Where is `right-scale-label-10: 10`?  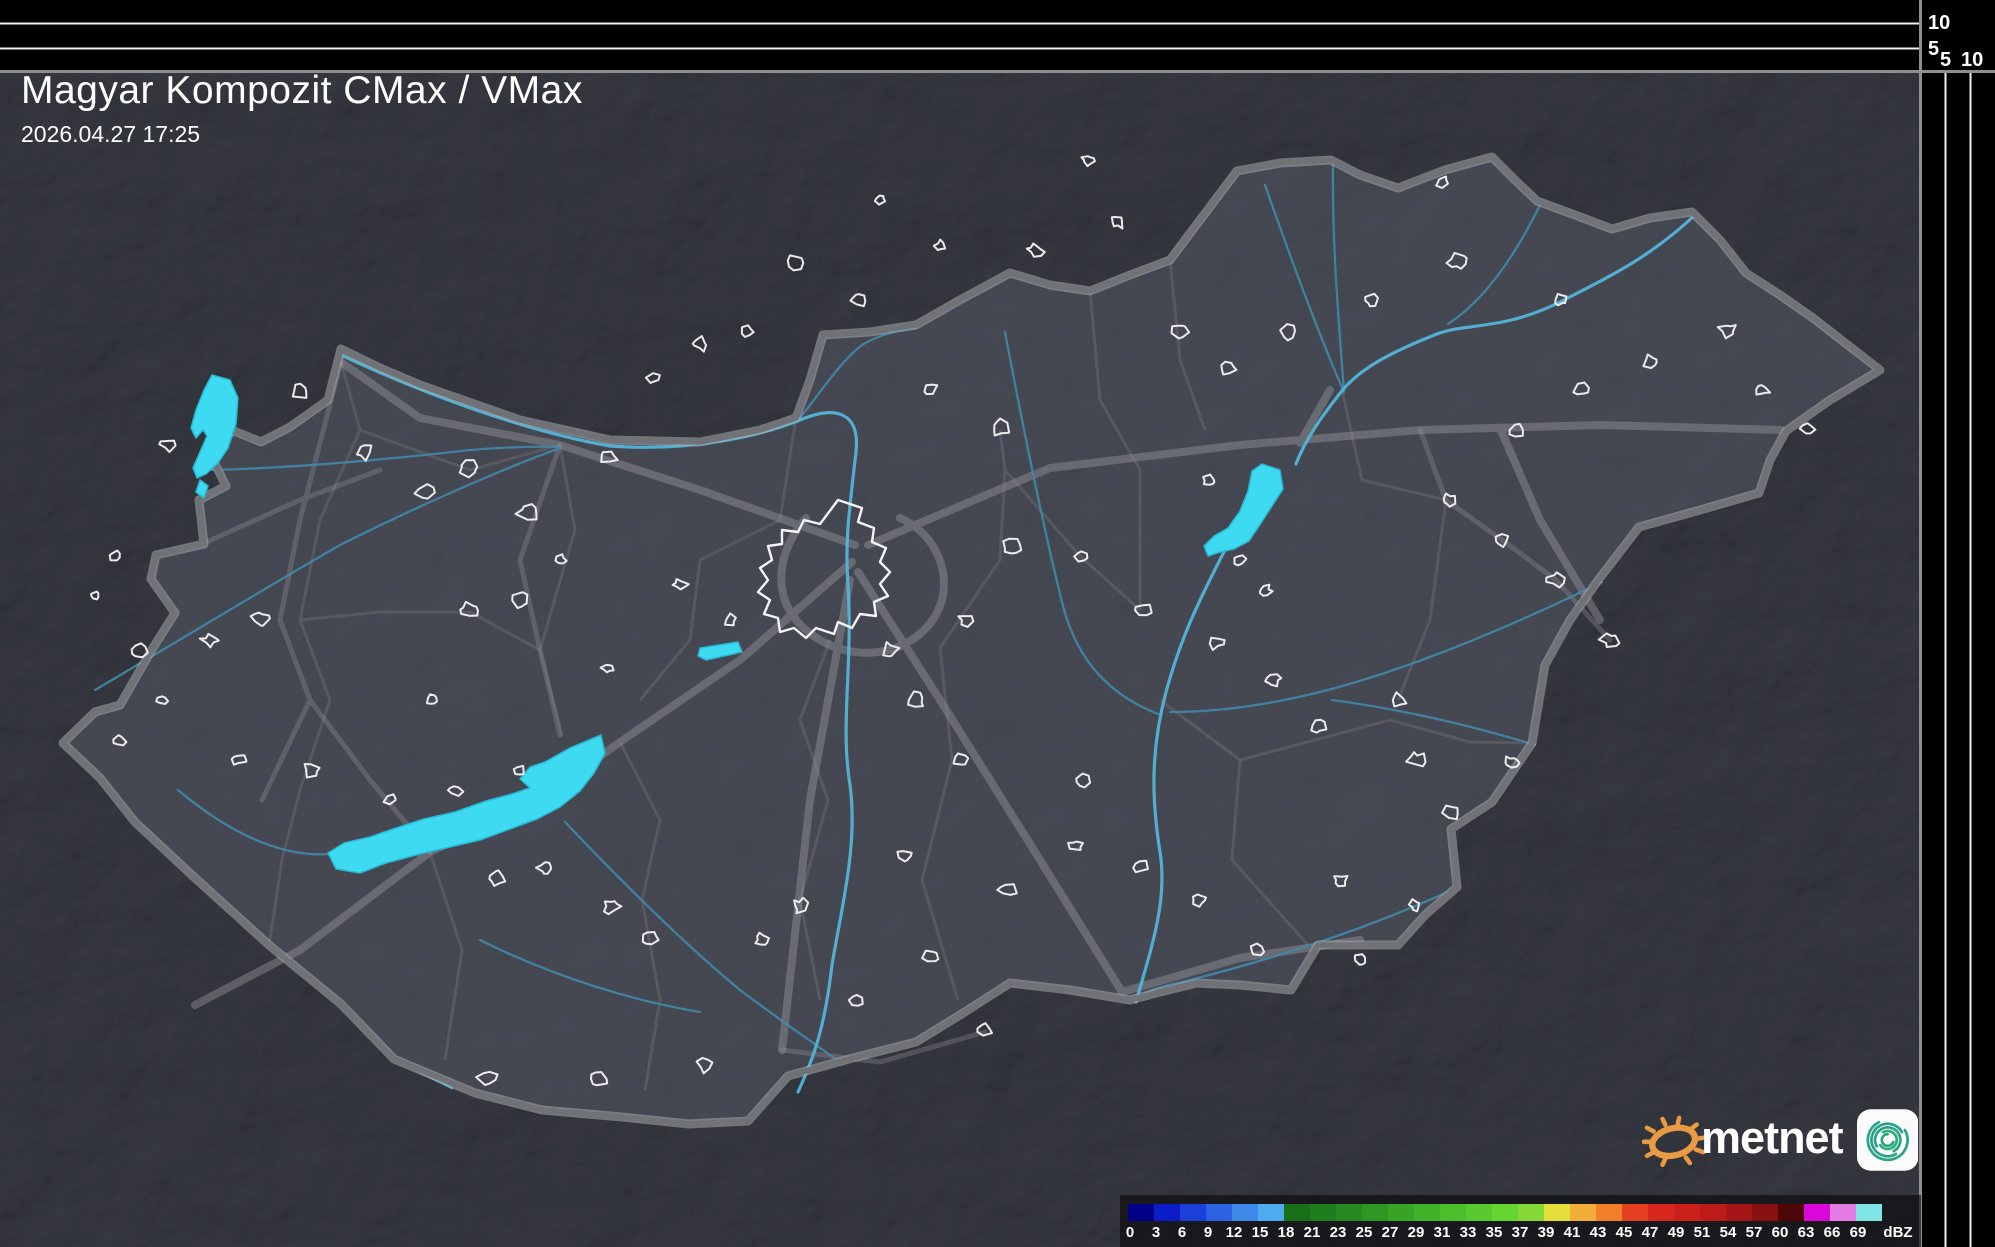 right-scale-label-10: 10 is located at coordinates (1972, 60).